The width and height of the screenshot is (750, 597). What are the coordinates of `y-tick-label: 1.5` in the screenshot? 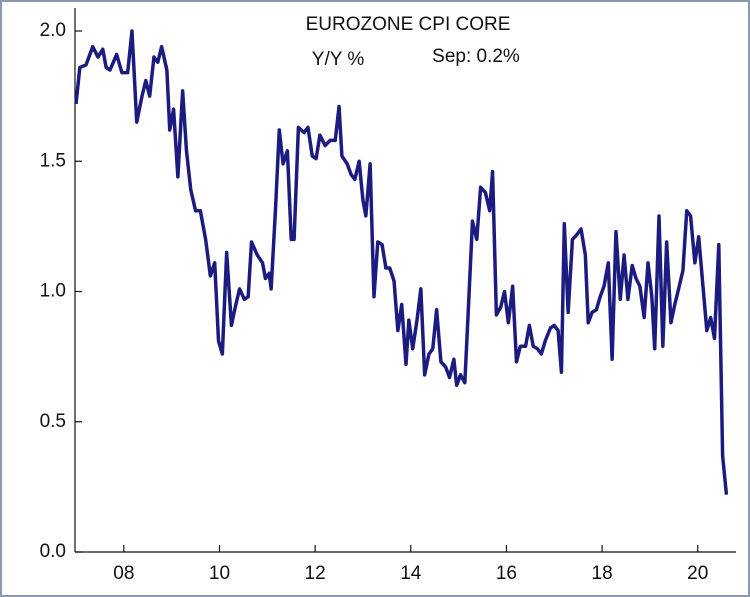 It's located at (53, 160).